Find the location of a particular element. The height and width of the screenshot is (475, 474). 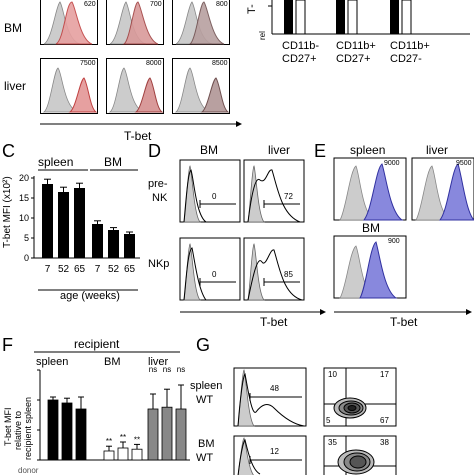

category-3-line-2: CD27- is located at coordinates (406, 59).